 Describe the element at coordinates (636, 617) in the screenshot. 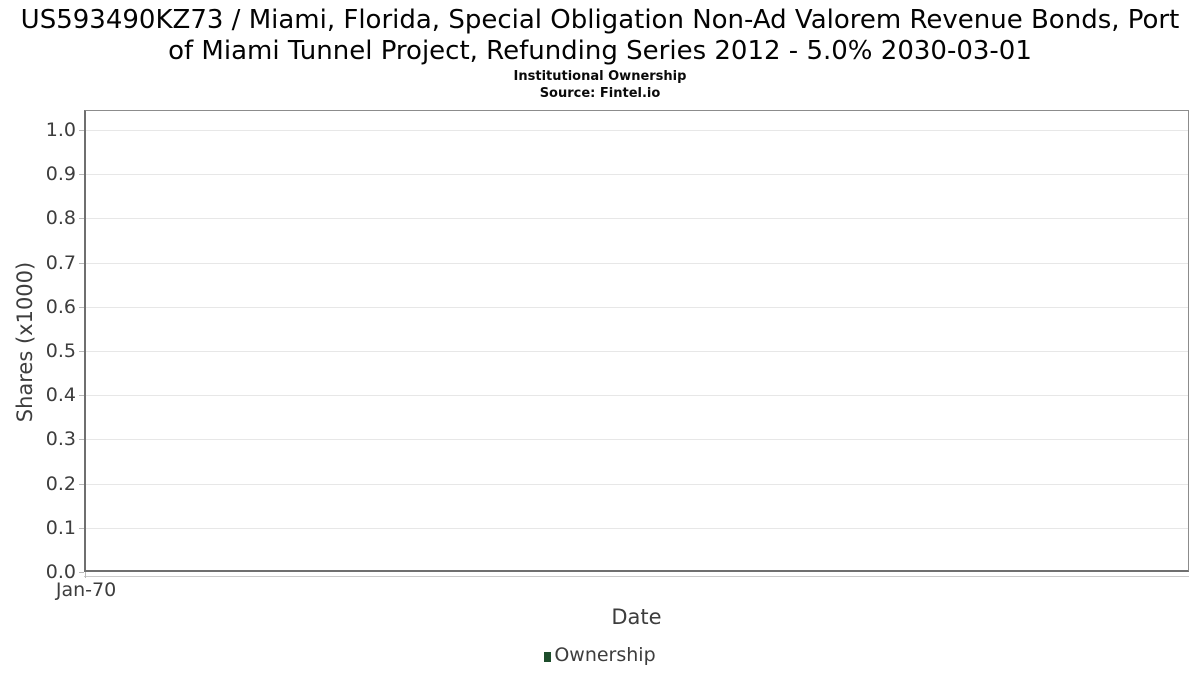

I see `x-axis-label: Date` at that location.